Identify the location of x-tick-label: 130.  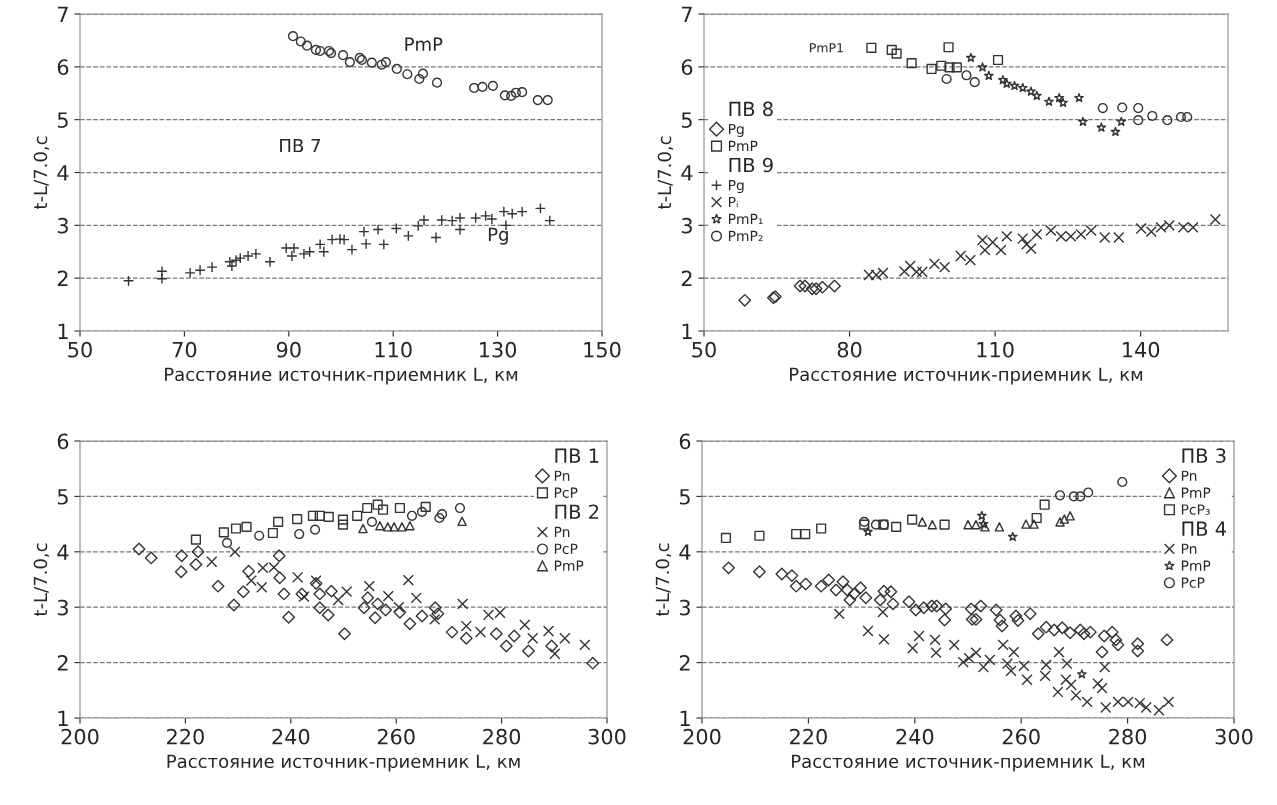
(498, 349).